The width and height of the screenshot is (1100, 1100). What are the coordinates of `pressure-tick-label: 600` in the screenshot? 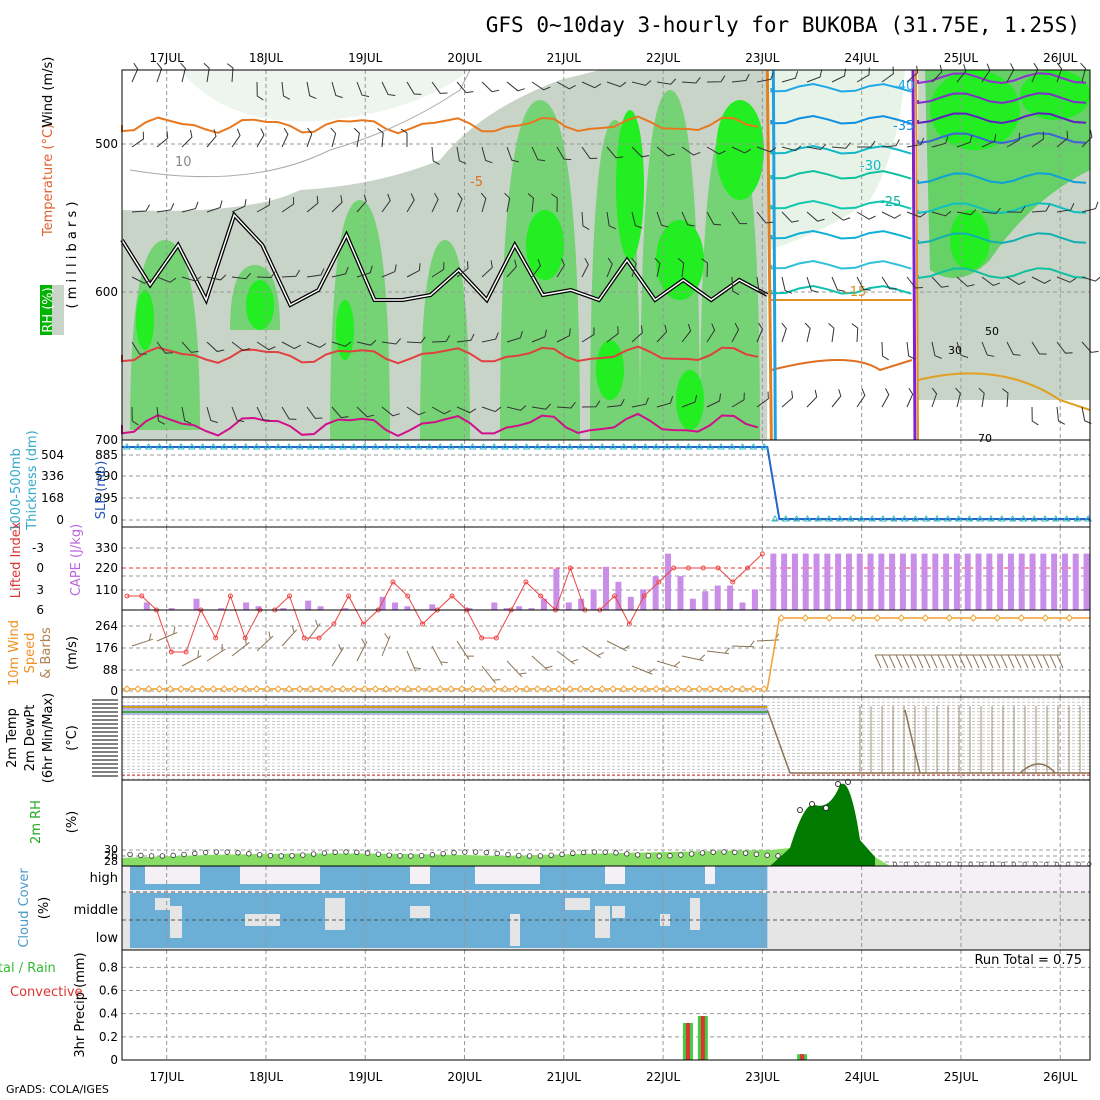 It's located at (106, 292).